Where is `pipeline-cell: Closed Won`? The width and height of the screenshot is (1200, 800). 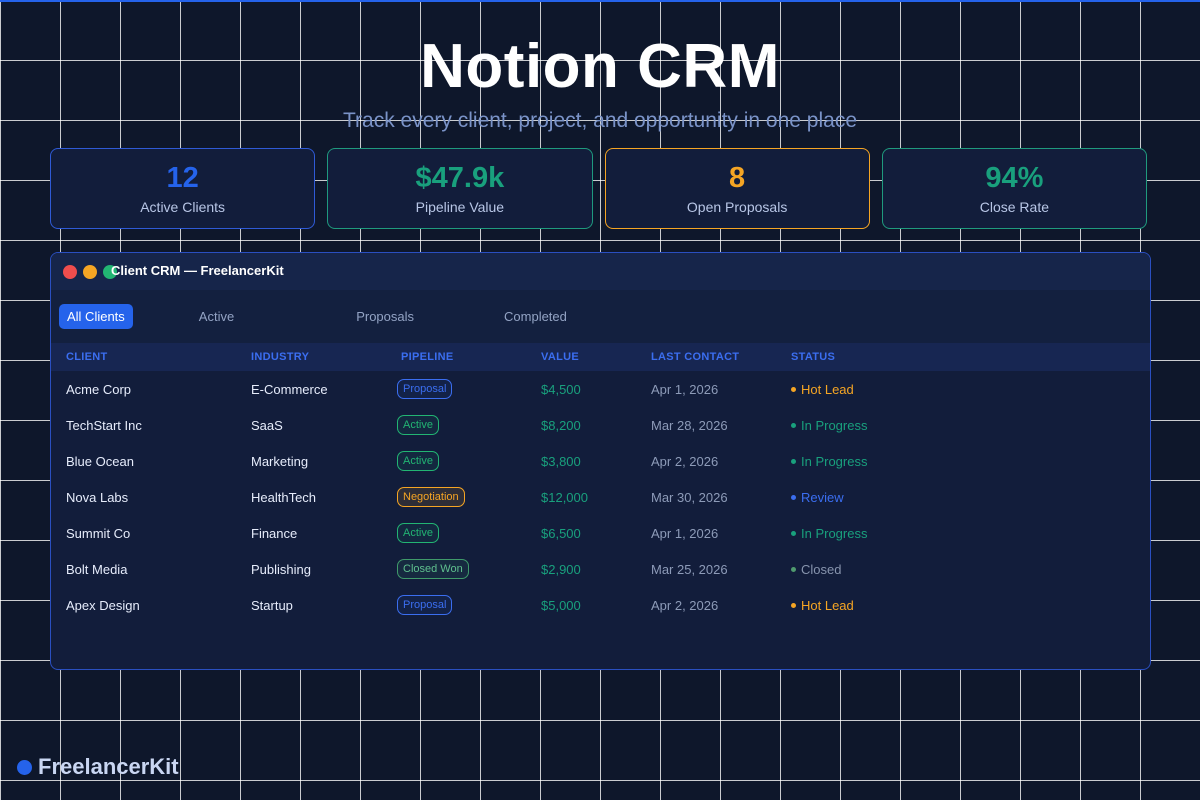
pipeline-cell: Closed Won is located at coordinates (469, 569).